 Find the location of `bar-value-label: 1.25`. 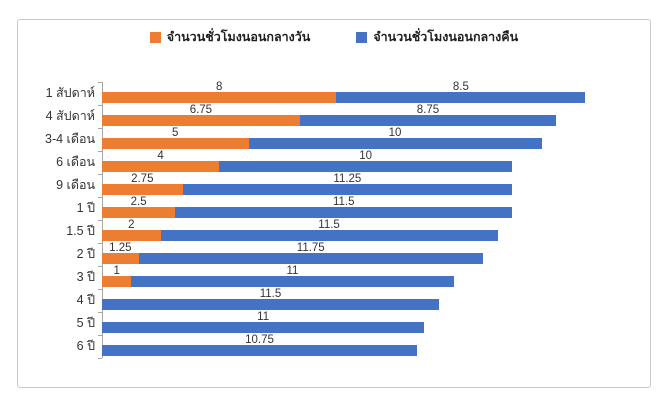

bar-value-label: 1.25 is located at coordinates (120, 248).